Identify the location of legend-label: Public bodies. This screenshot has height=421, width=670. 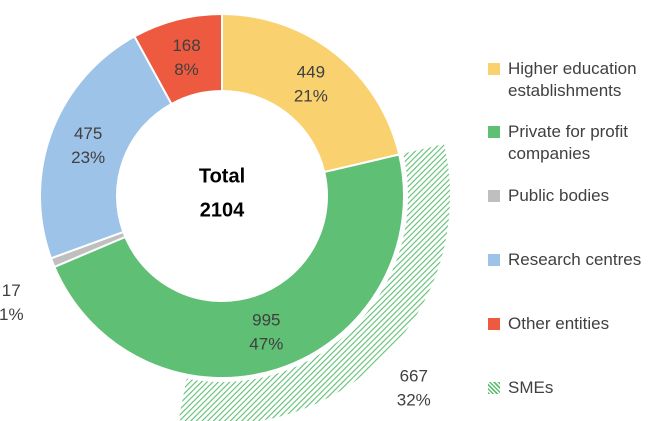
(559, 195).